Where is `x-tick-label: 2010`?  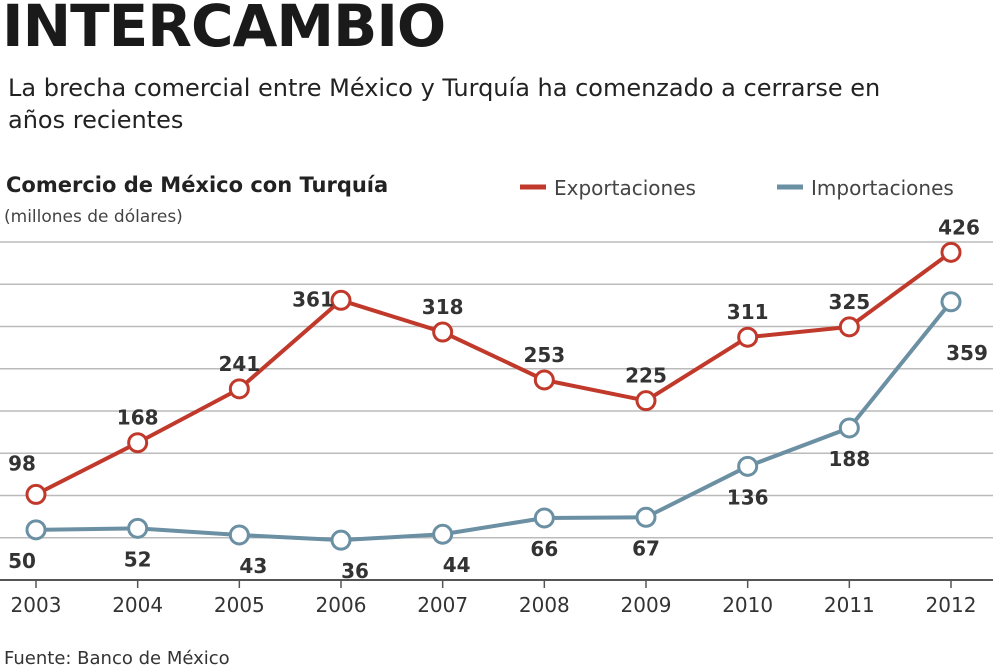 x-tick-label: 2010 is located at coordinates (747, 605).